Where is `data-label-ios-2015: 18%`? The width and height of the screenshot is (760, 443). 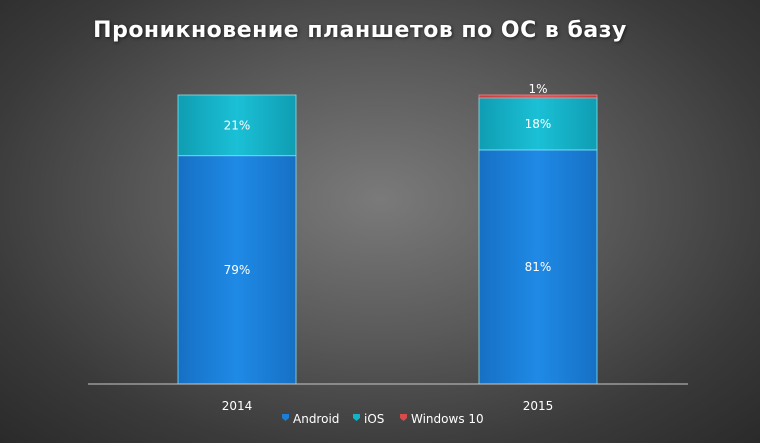 data-label-ios-2015: 18% is located at coordinates (538, 124).